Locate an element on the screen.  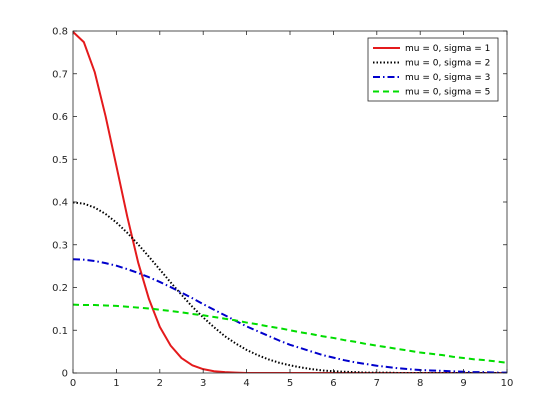
y-tick-label: 0.1 is located at coordinates (60, 331).